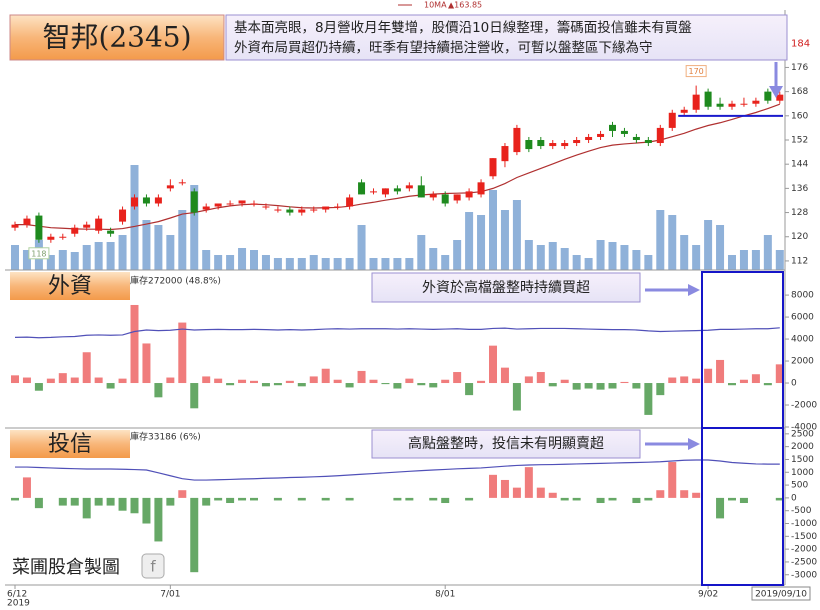 The width and height of the screenshot is (820, 610). I want to click on low-label-box, so click(39, 253).